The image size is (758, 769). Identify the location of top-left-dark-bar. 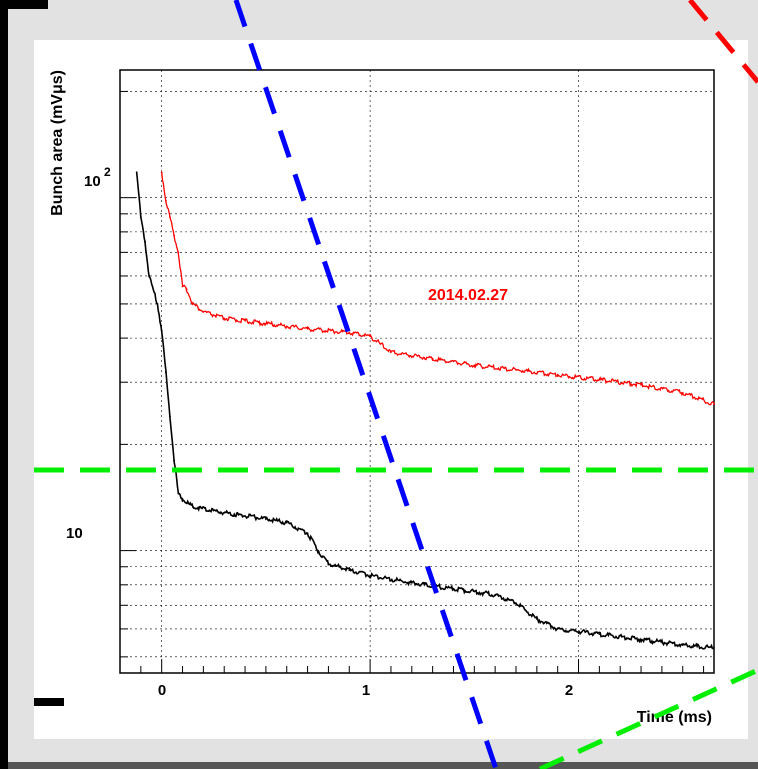
(24, 4).